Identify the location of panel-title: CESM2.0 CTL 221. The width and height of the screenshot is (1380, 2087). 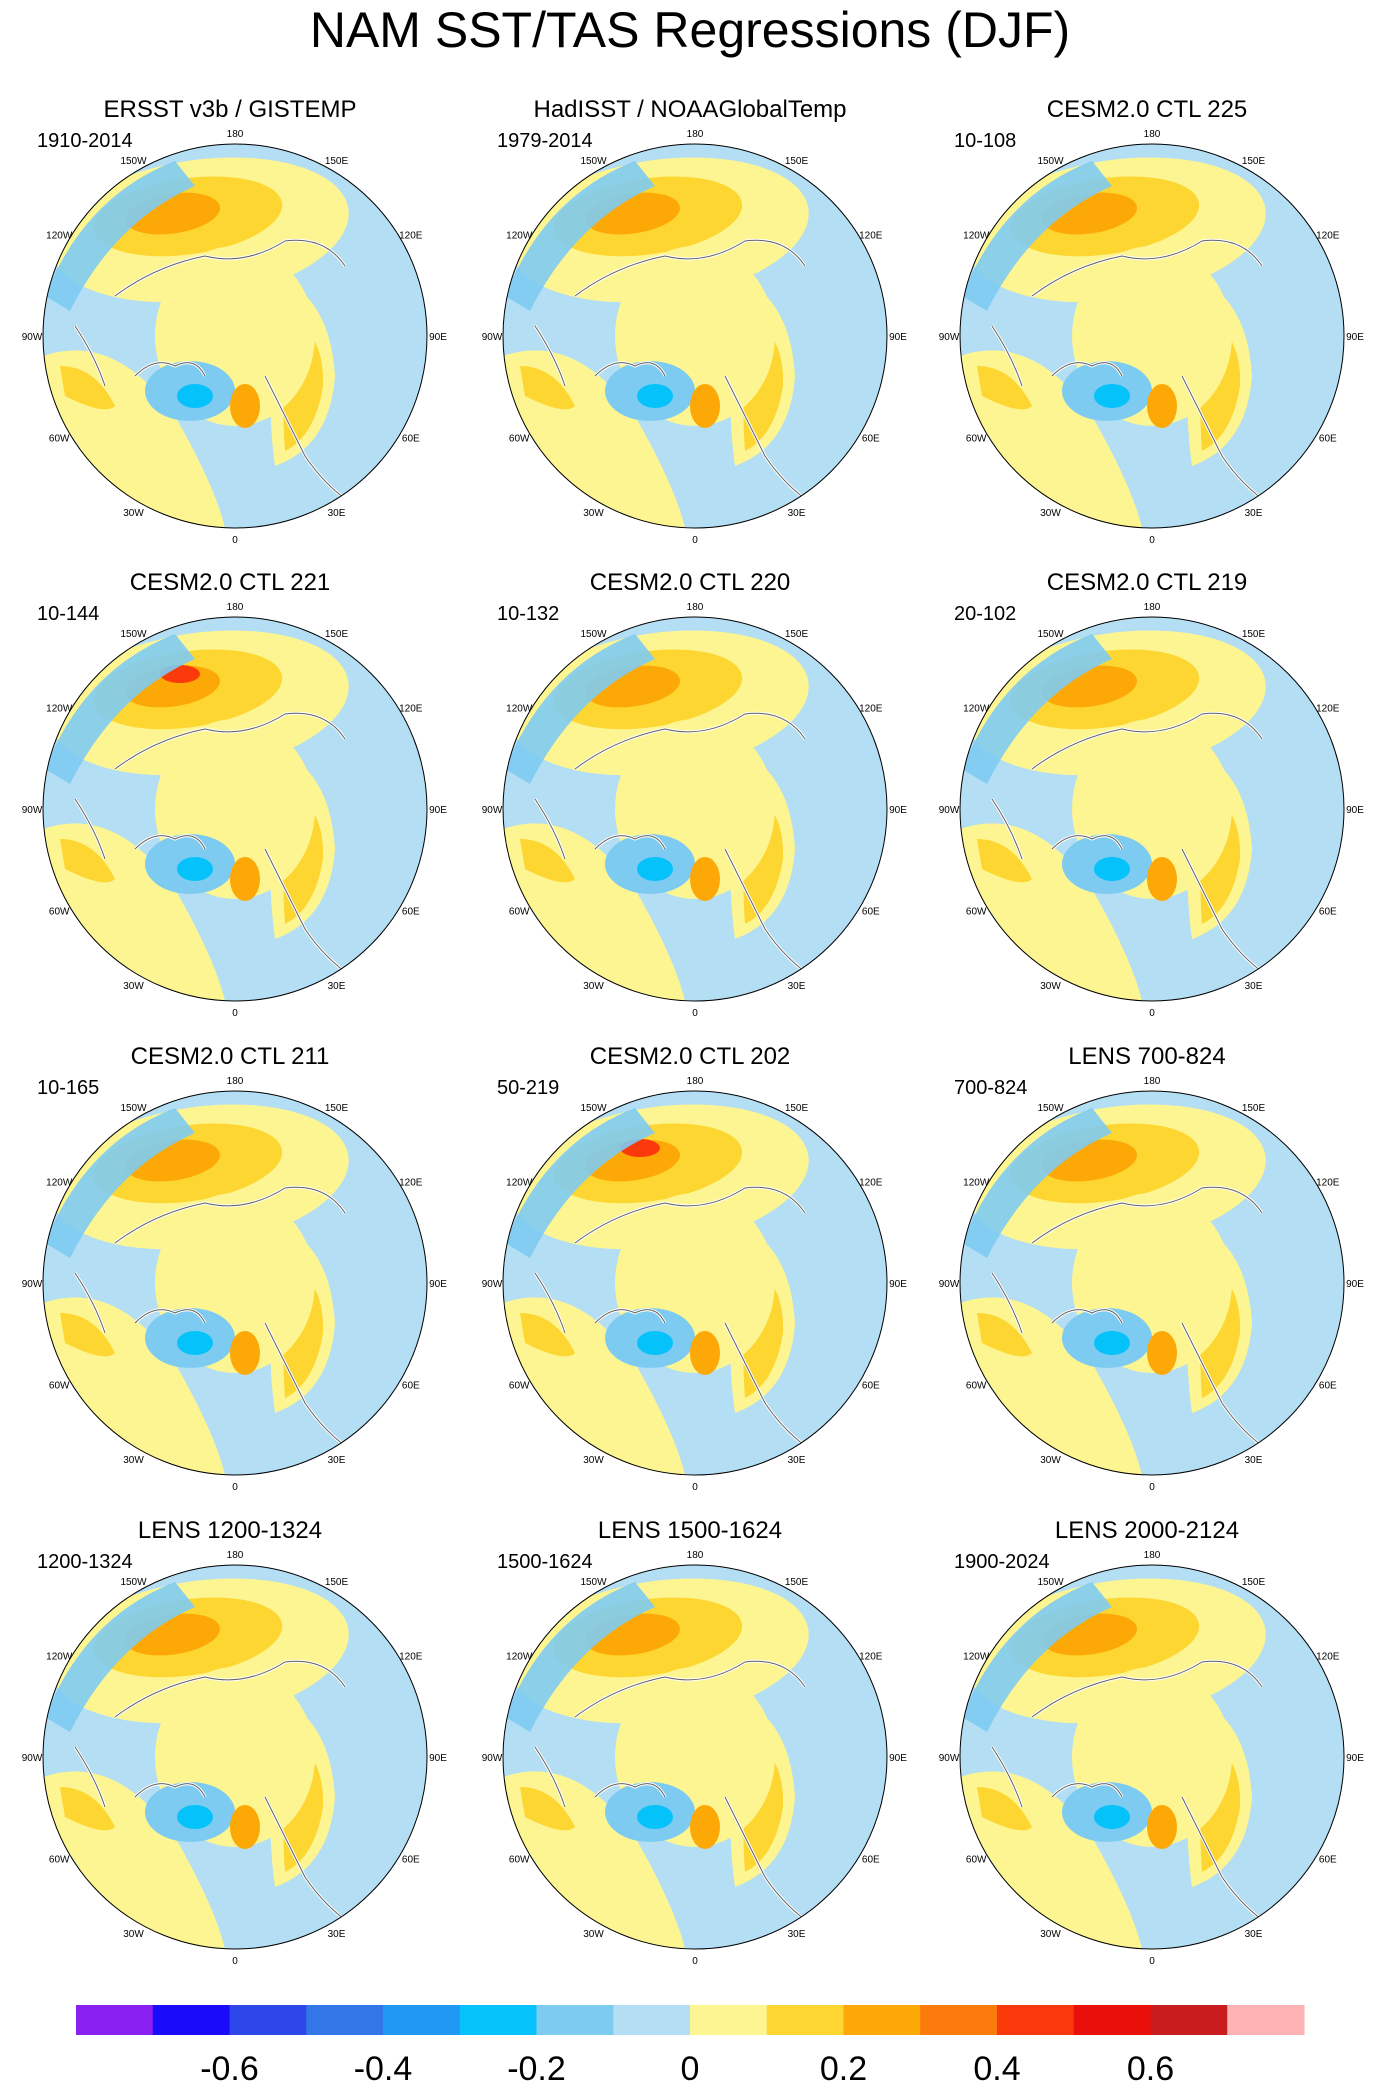
(230, 582).